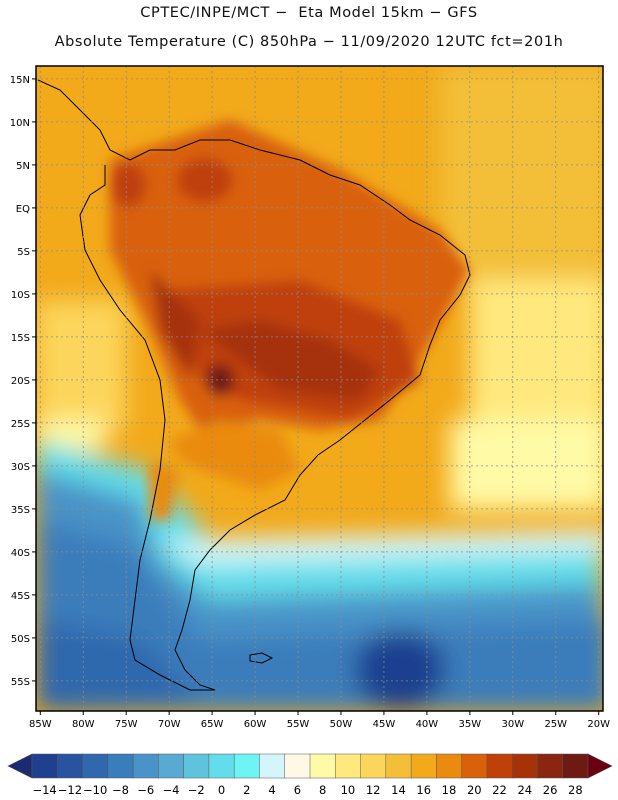 The width and height of the screenshot is (618, 800). Describe the element at coordinates (44, 790) in the screenshot. I see `legend-tick-label: −14` at that location.